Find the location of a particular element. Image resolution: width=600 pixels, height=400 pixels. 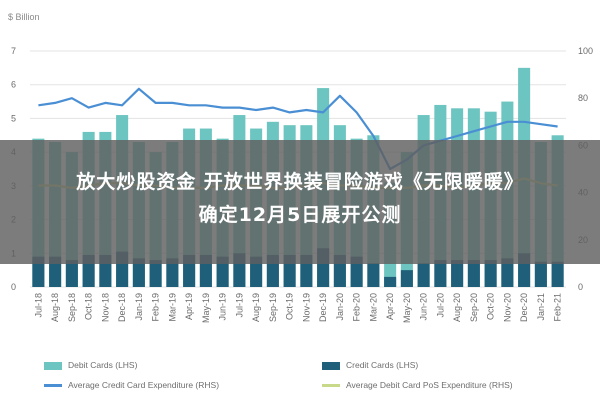

left-tick-label: 7 is located at coordinates (13, 51).